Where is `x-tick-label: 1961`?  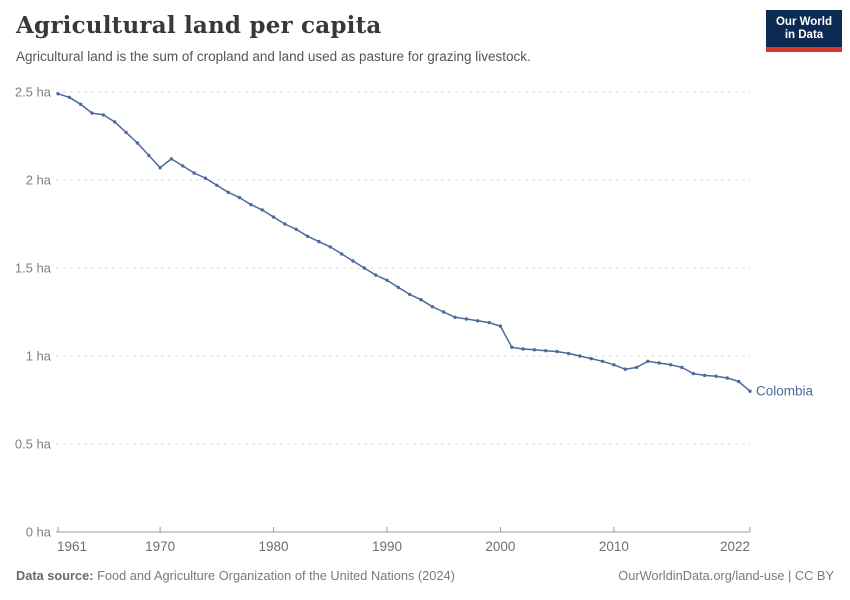 x-tick-label: 1961 is located at coordinates (72, 546).